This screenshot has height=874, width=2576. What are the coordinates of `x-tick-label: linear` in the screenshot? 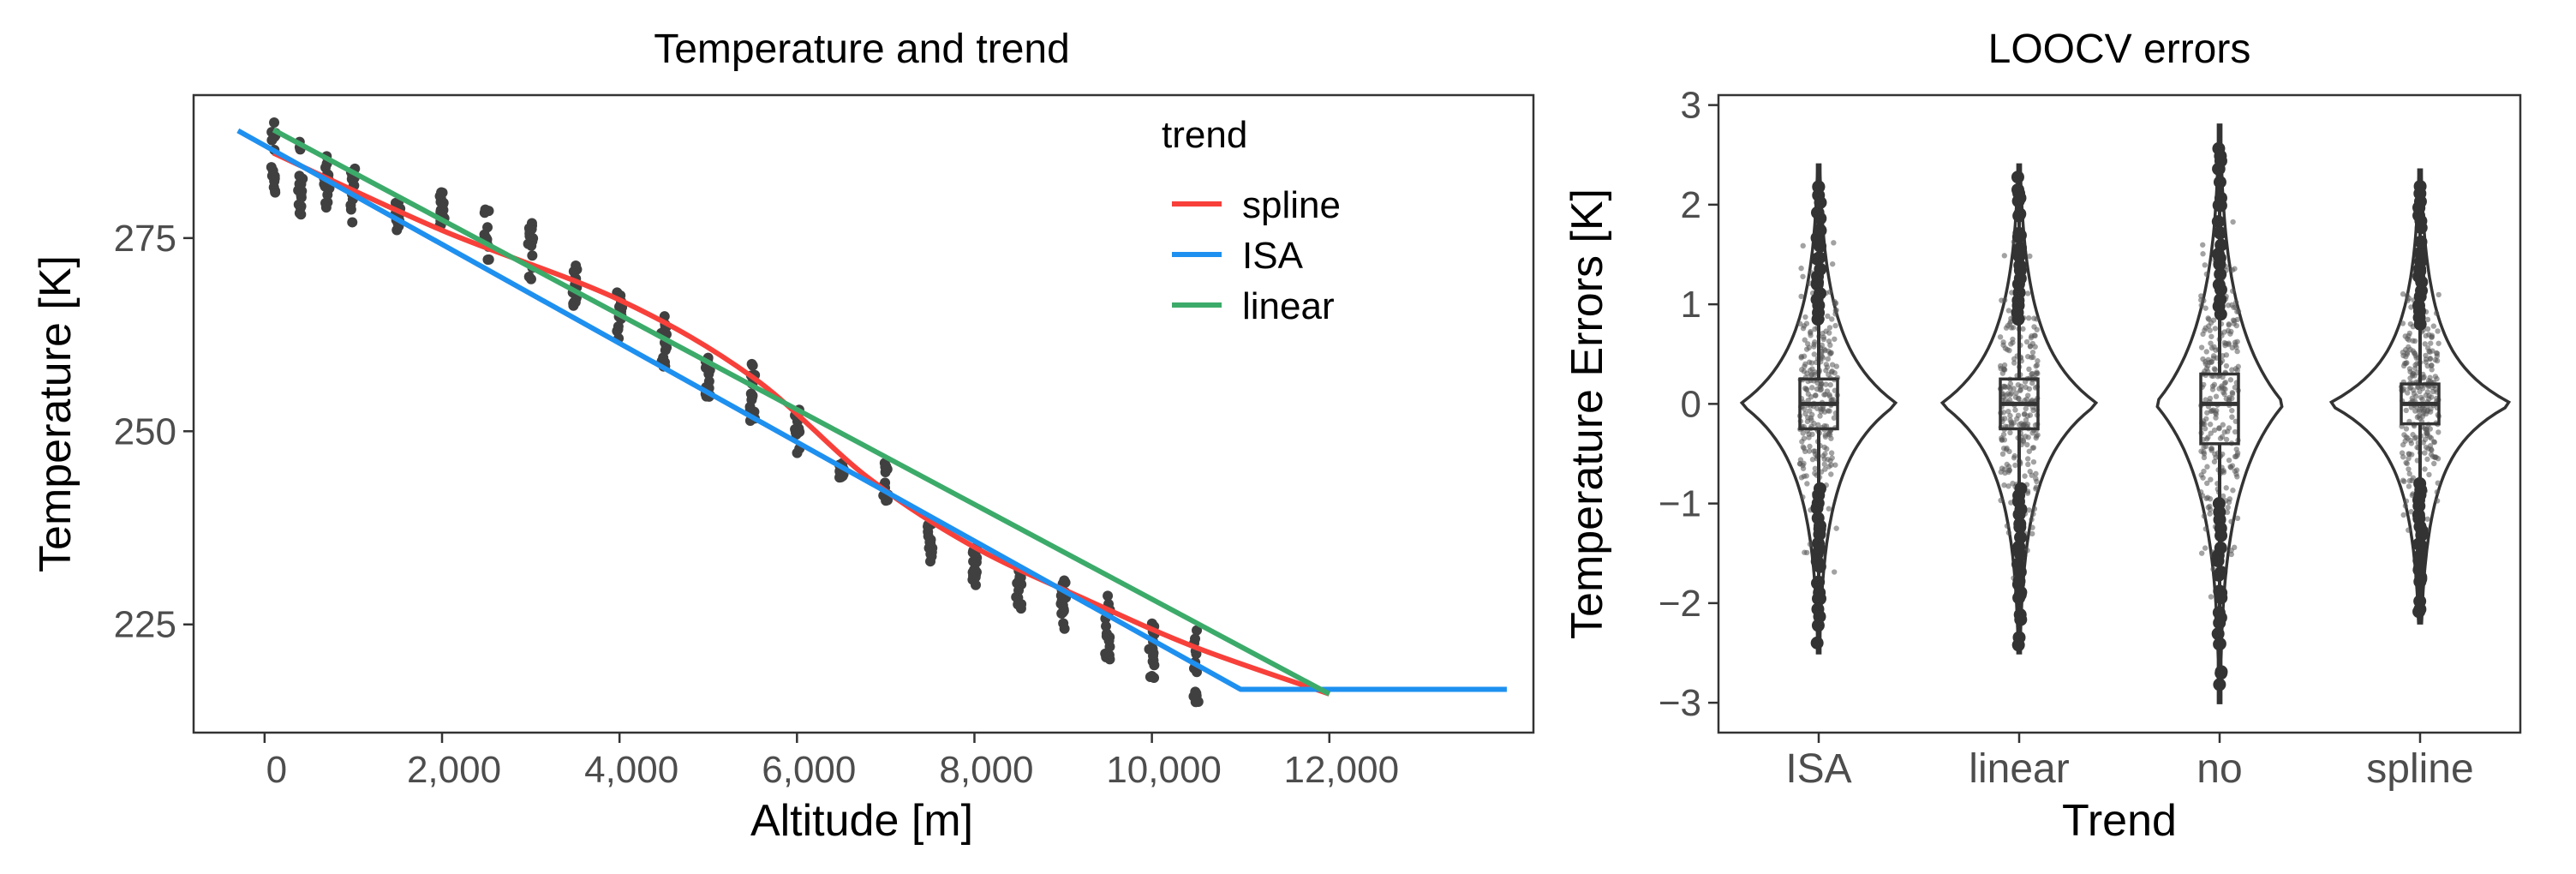 It's located at (2019, 769).